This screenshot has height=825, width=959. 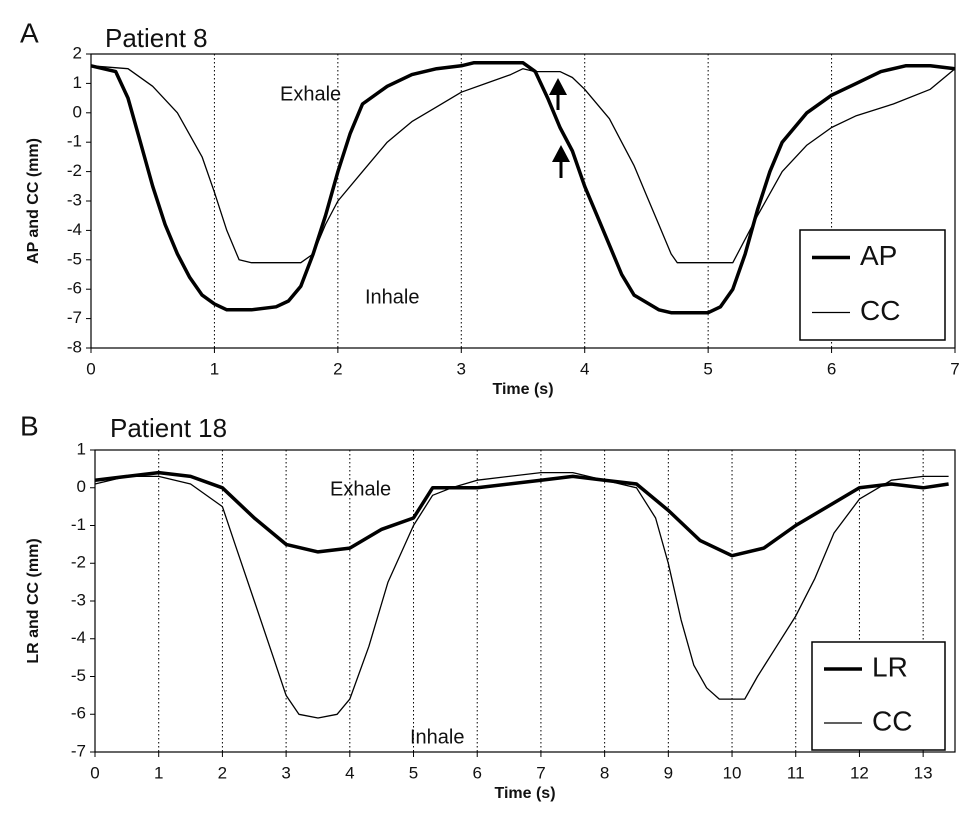 I want to click on x-tick-label: 13, so click(x=923, y=772).